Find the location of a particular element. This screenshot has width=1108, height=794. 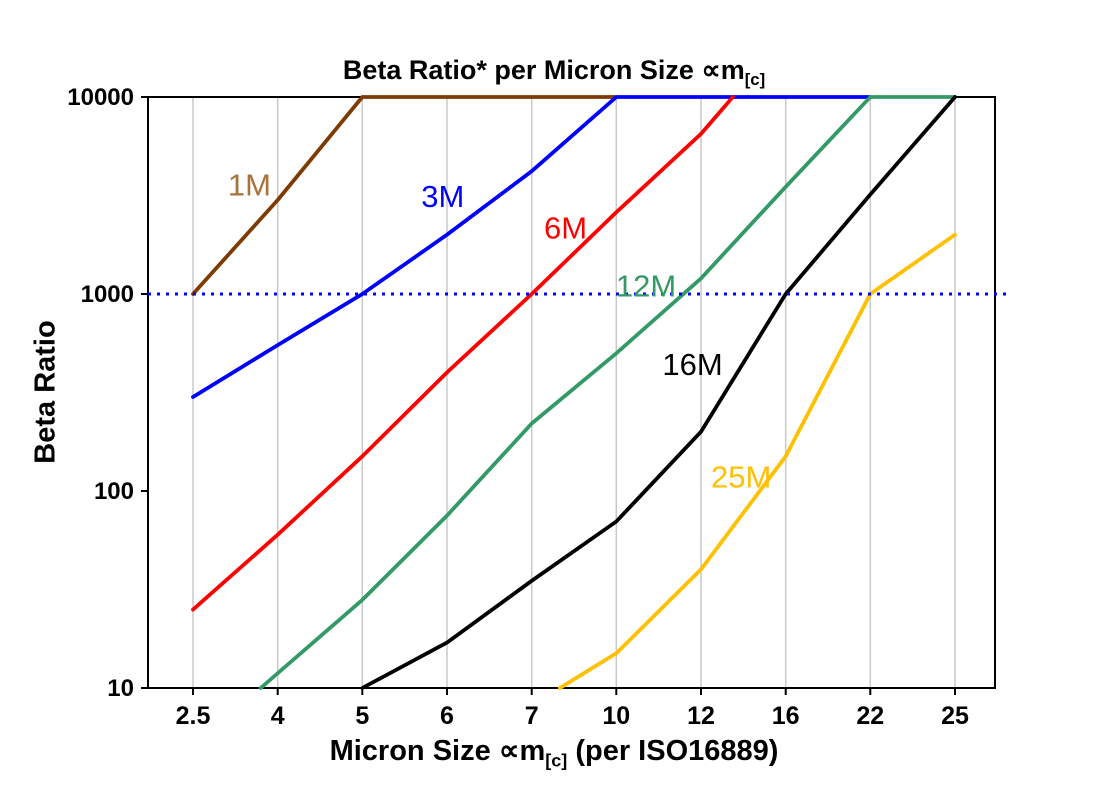

x-tick-label: 16 is located at coordinates (786, 716).